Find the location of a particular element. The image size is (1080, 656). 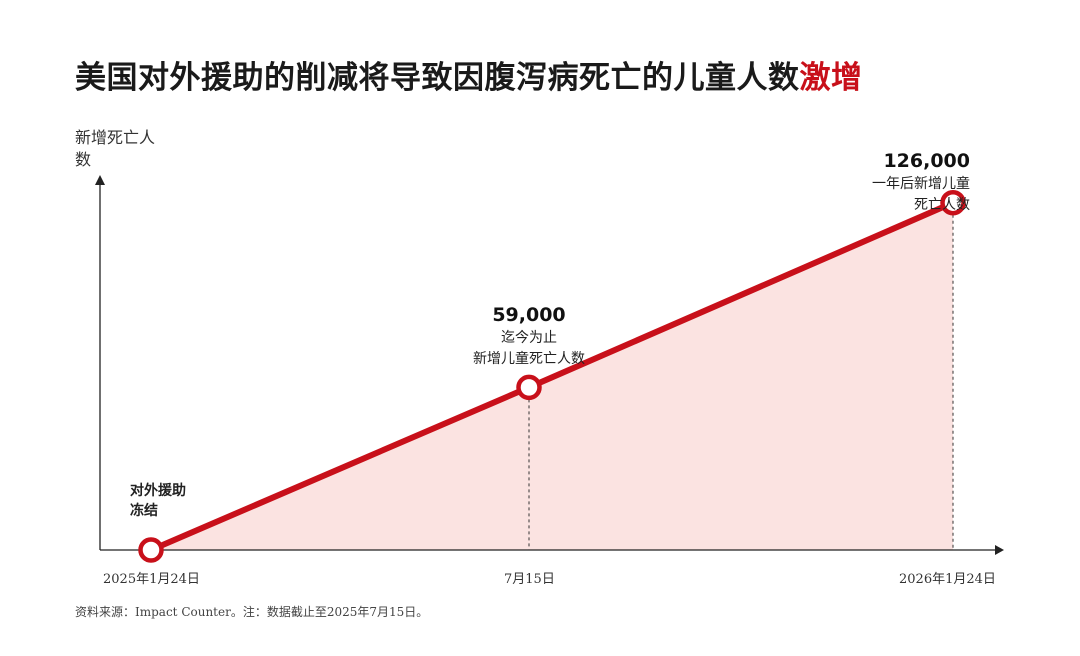

annotation-current-deaths: 59,000 迄今为止 新增儿童死亡人数 is located at coordinates (529, 336).